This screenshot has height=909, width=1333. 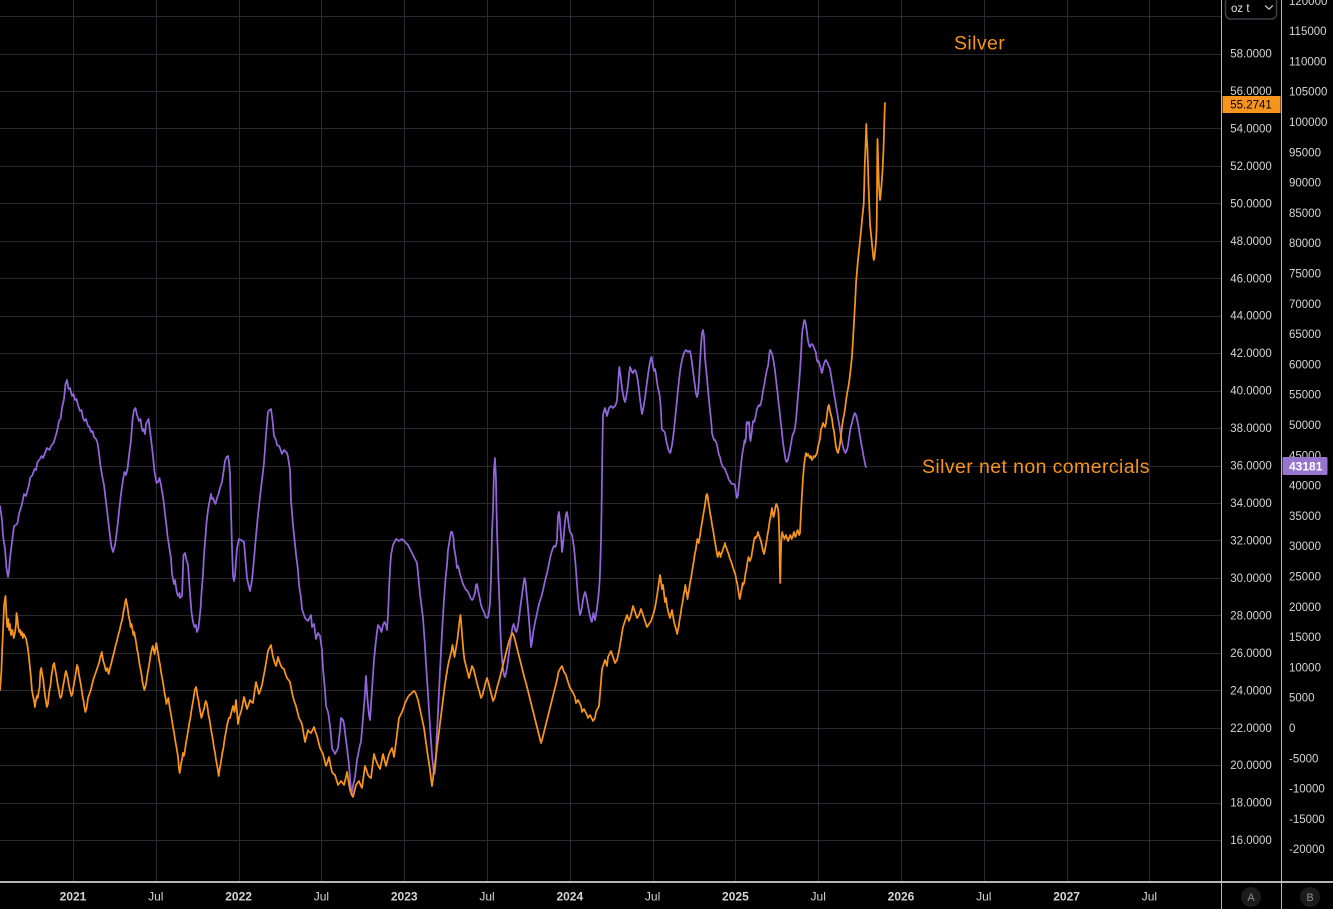 I want to click on svg-text: 95000, so click(x=1305, y=153).